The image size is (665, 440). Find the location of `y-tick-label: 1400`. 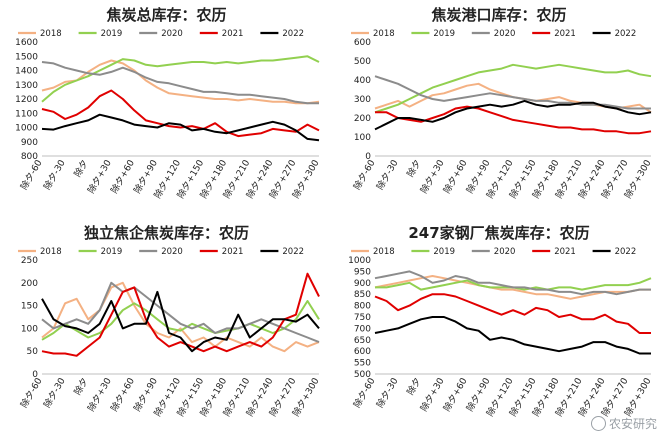

y-tick-label: 1400 is located at coordinates (26, 72).